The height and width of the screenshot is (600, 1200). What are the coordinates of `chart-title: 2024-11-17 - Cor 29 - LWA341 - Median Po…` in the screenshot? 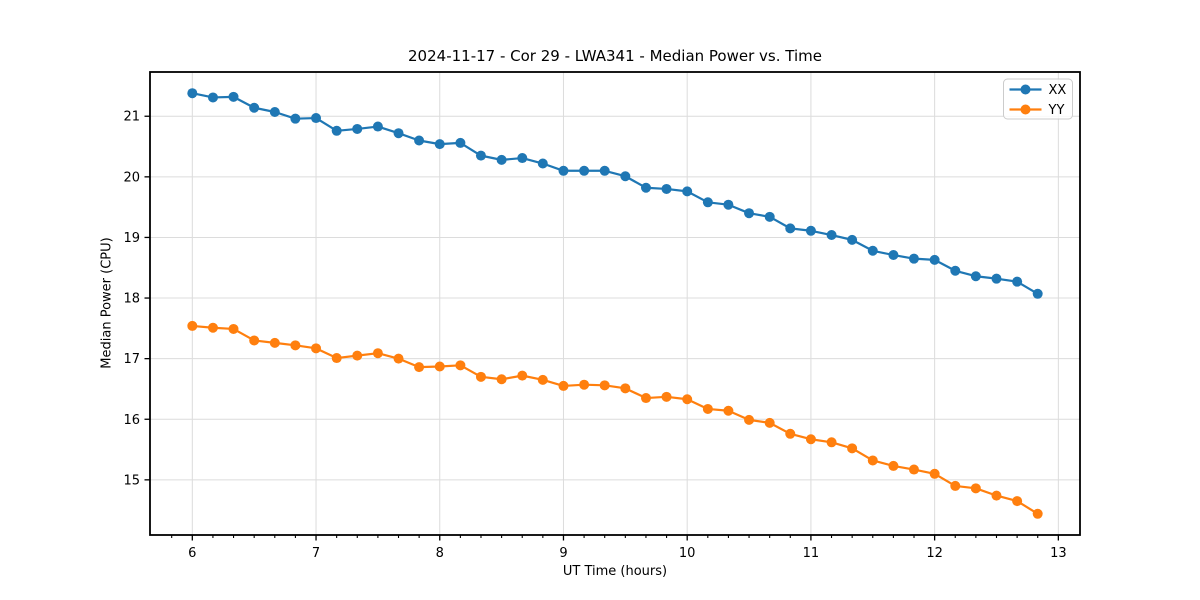 It's located at (615, 56).